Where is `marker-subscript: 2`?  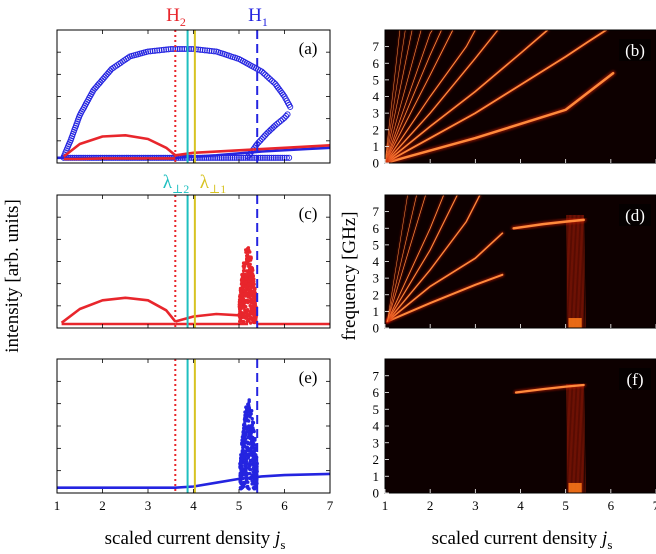 marker-subscript: 2 is located at coordinates (183, 22).